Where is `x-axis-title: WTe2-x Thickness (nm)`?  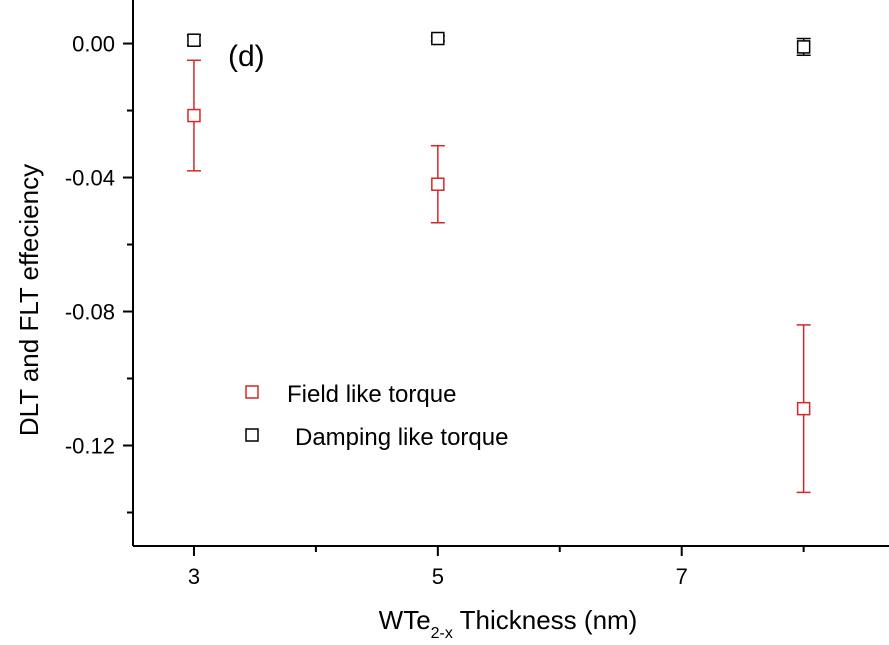
x-axis-title: WTe2-x Thickness (nm) is located at coordinates (508, 623).